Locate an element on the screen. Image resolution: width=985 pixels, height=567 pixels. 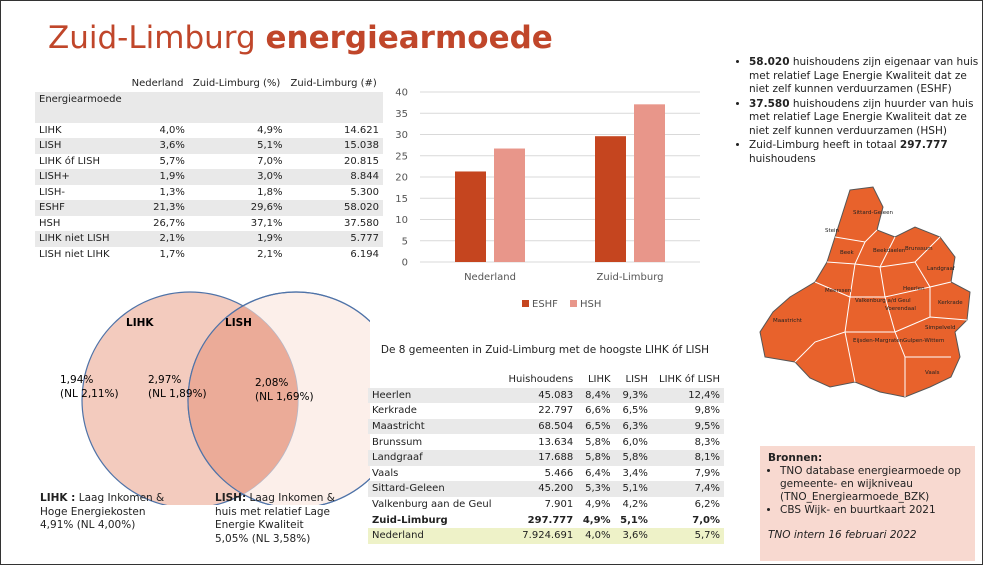
cell: 15.038 is located at coordinates (334, 146).